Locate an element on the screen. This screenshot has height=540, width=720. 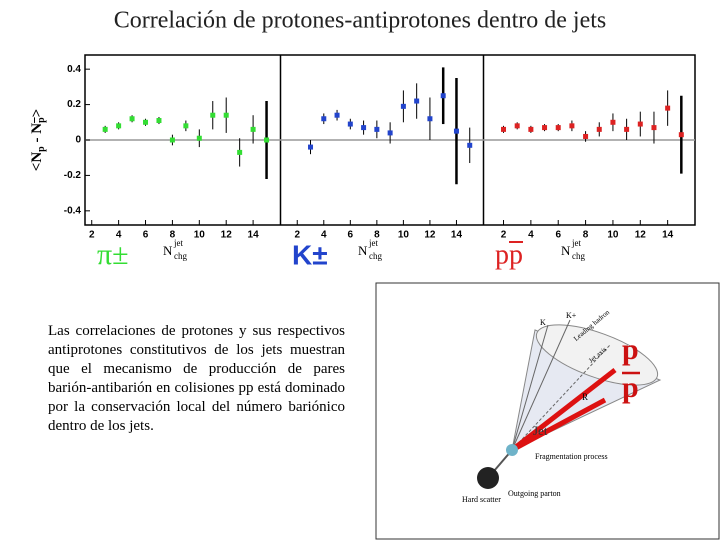
proton-track is located at coordinates (563, 410).